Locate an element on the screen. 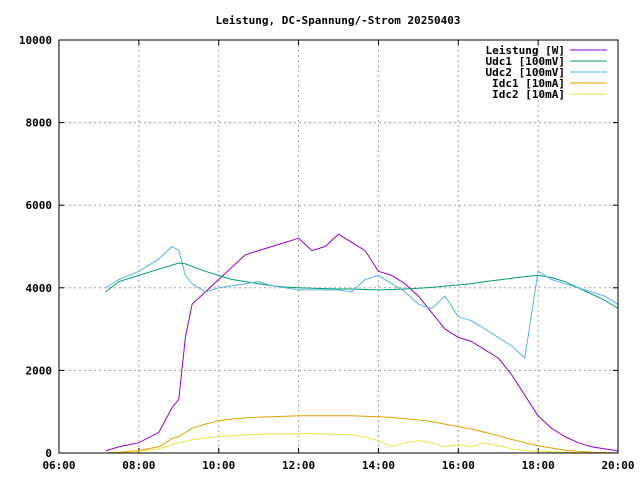 The width and height of the screenshot is (640, 480). legend-label: Udc1 [100mV] is located at coordinates (525, 61).